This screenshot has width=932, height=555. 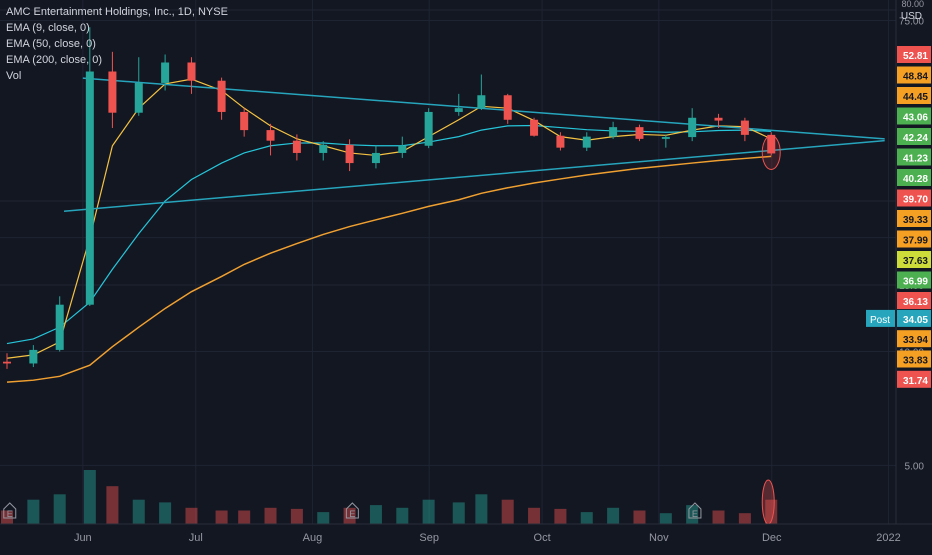 I want to click on price-level-badge-text: 36.13, so click(x=915, y=302).